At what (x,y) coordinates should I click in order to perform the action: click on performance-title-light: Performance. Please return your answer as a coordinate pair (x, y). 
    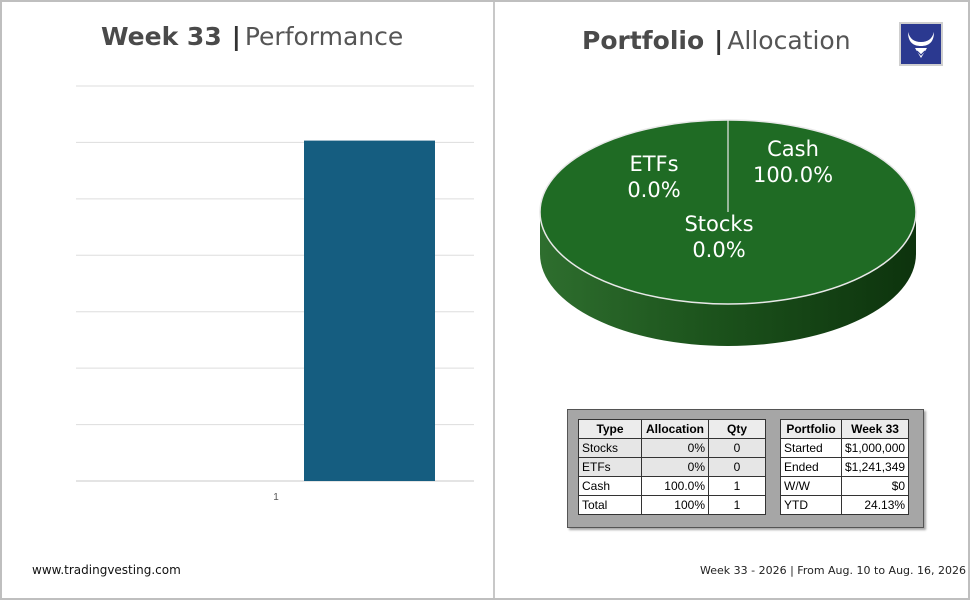
    Looking at the image, I should click on (324, 36).